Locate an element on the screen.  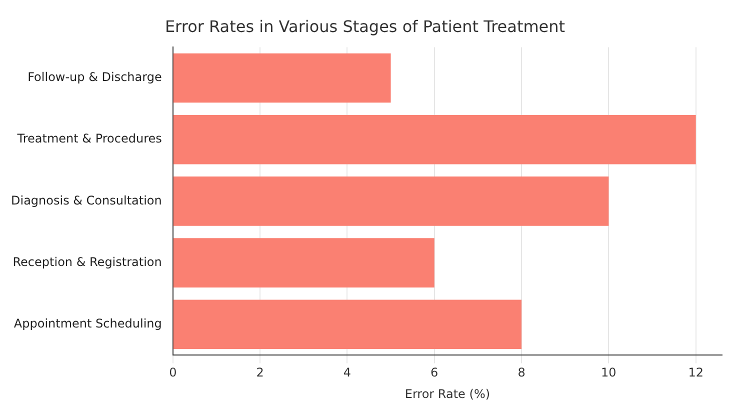
y-tick-label: Follow-up & Discharge is located at coordinates (95, 77).